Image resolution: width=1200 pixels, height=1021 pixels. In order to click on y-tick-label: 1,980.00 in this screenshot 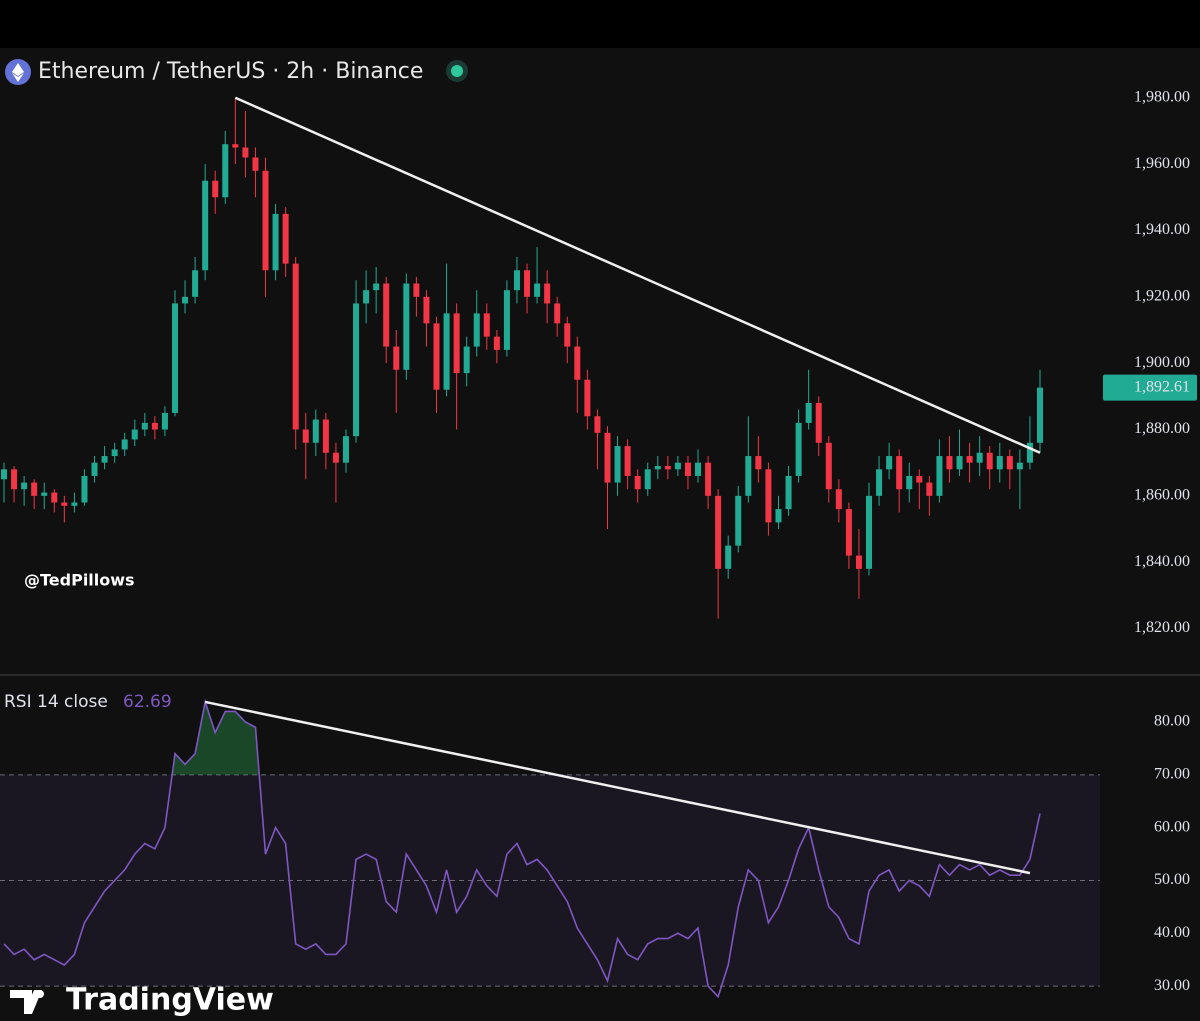, I will do `click(1162, 96)`.